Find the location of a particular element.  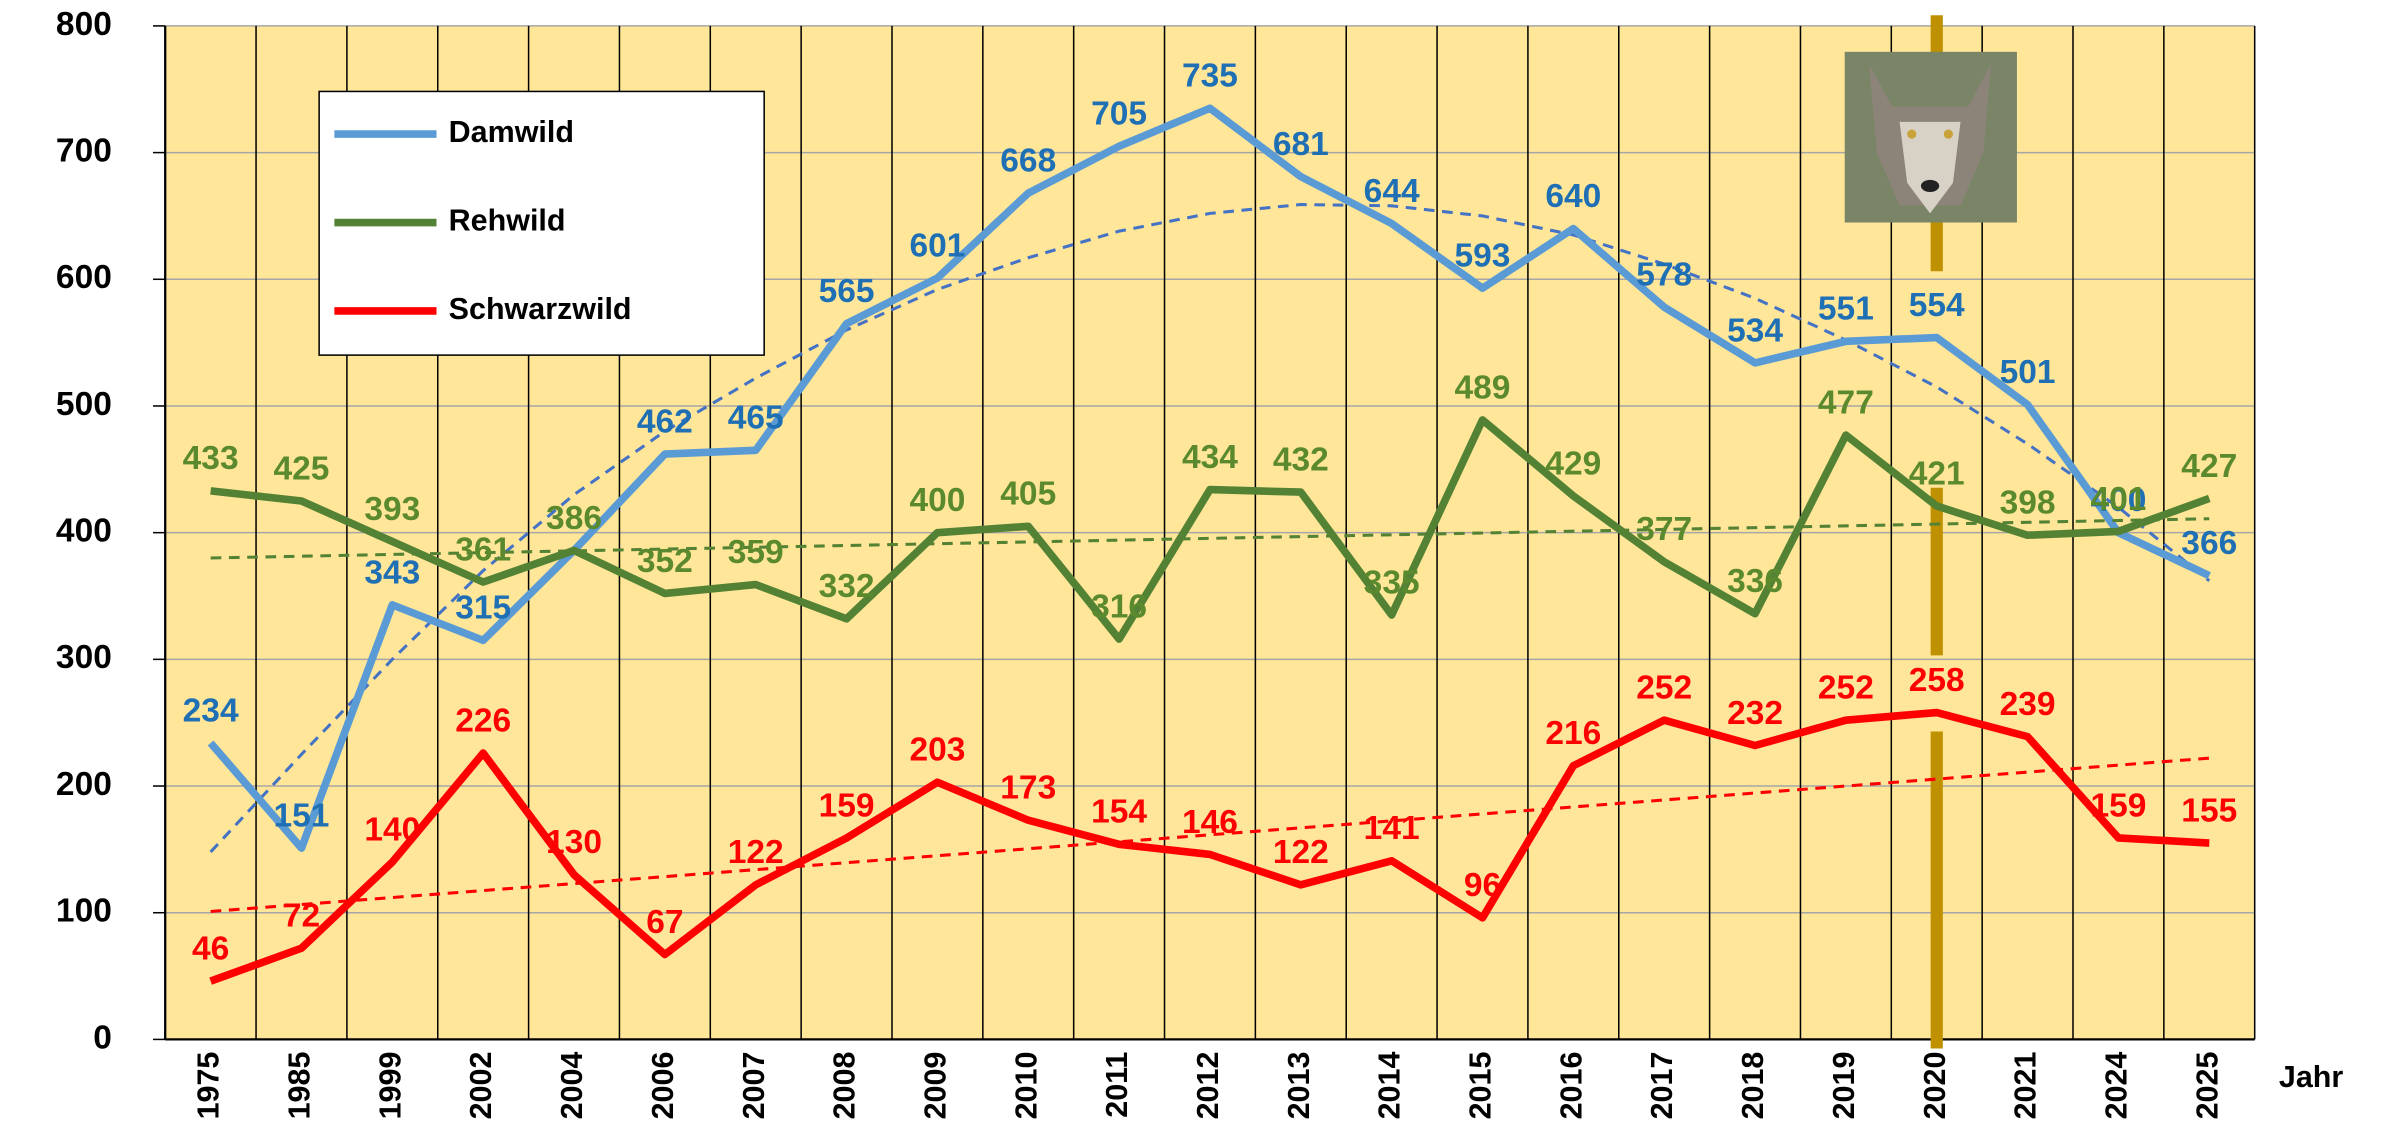

data-label: 705 is located at coordinates (1119, 114).